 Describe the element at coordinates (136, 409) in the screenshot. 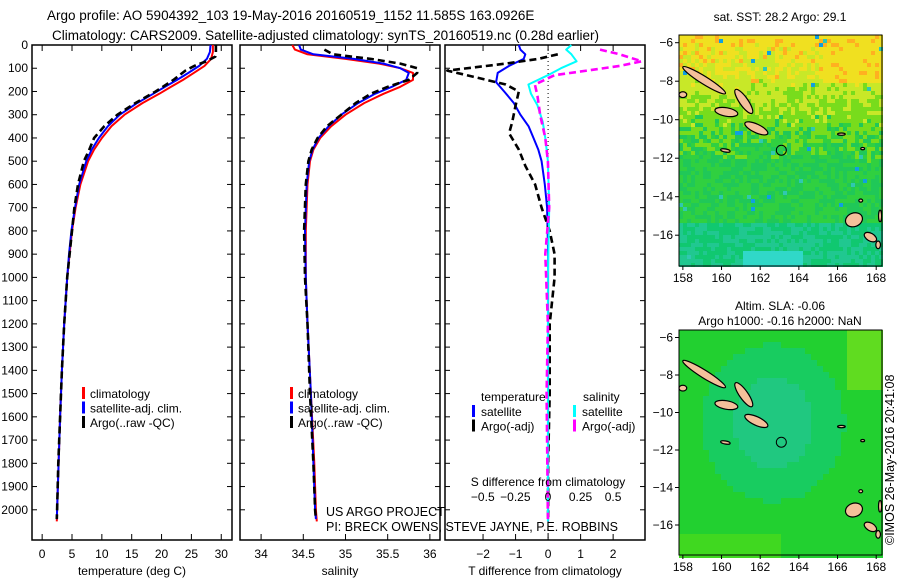

I see `legend-label: satellite-adj. clim.` at that location.